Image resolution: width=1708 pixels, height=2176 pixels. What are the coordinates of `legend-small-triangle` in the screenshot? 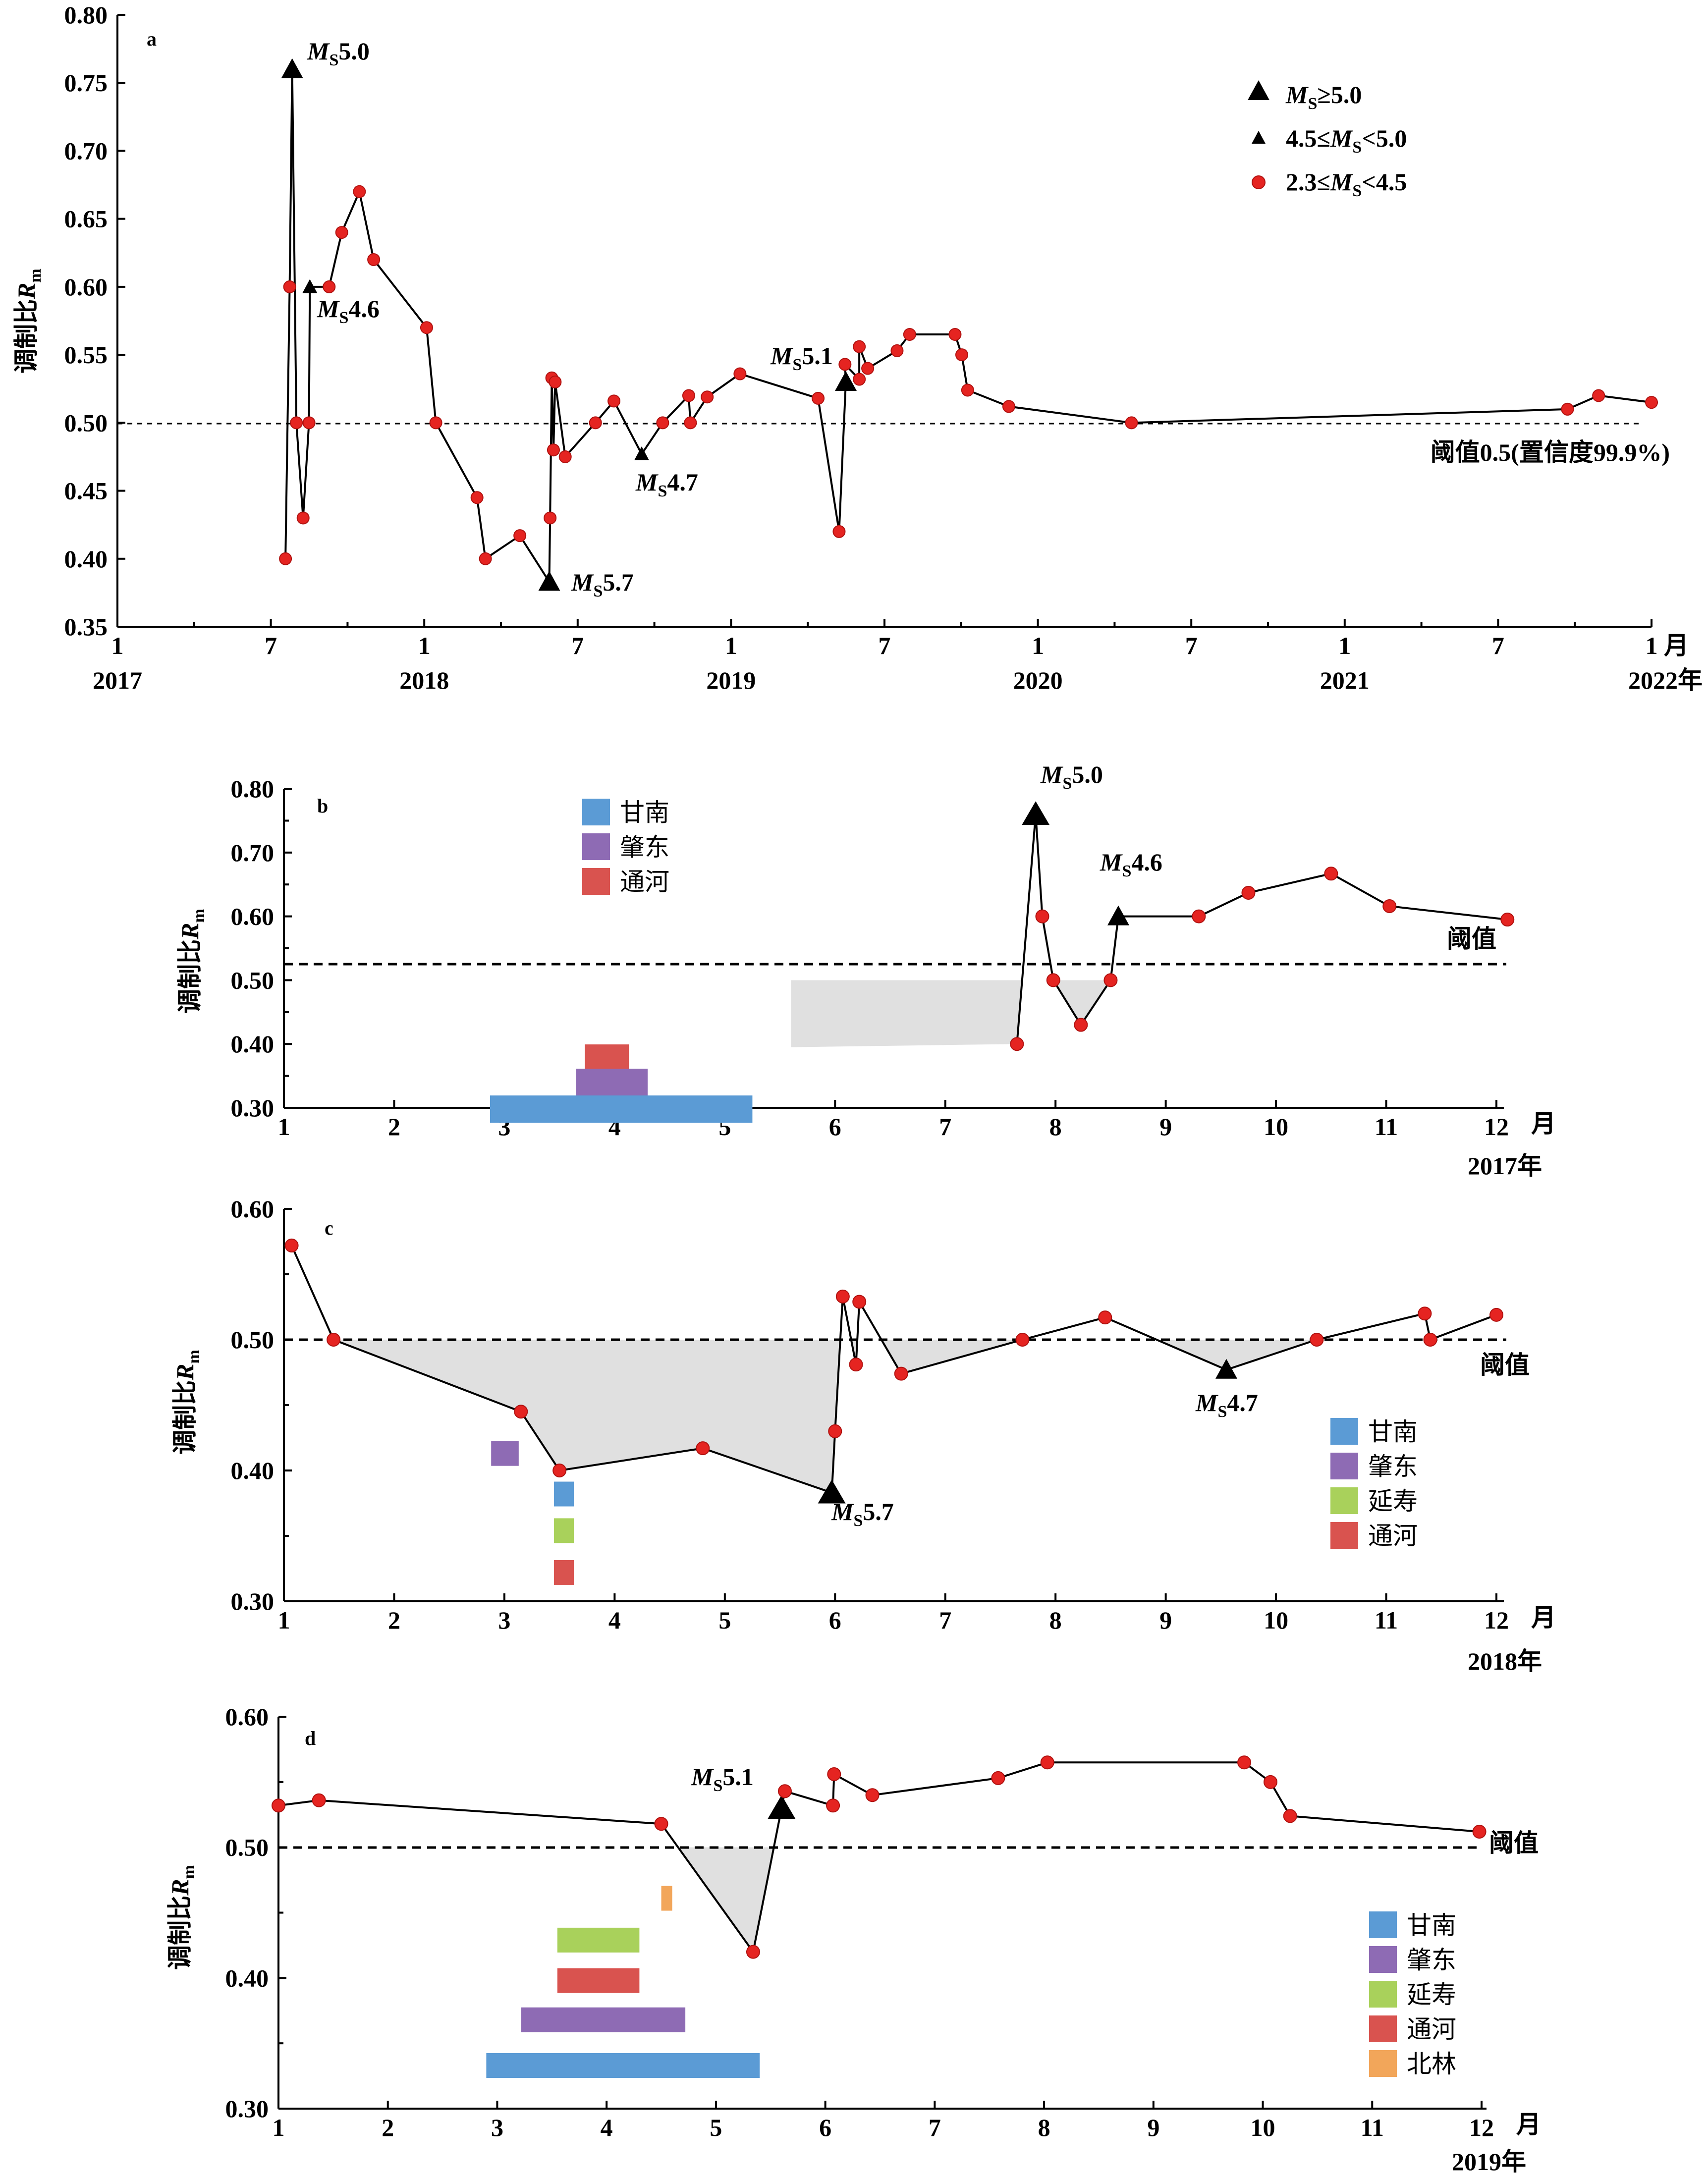 It's located at (1259, 137).